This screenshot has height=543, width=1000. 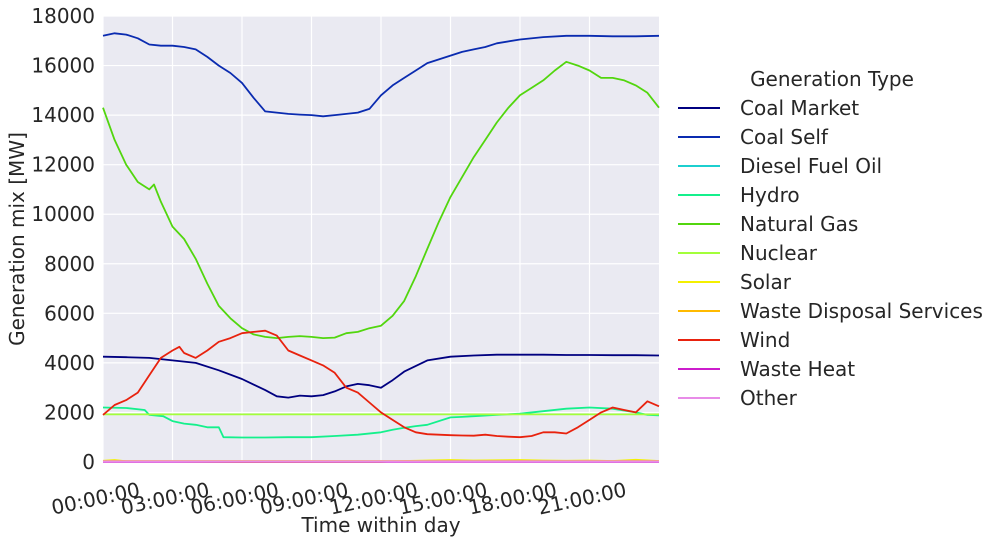 What do you see at coordinates (381, 75) in the screenshot?
I see `series-line-coal-self` at bounding box center [381, 75].